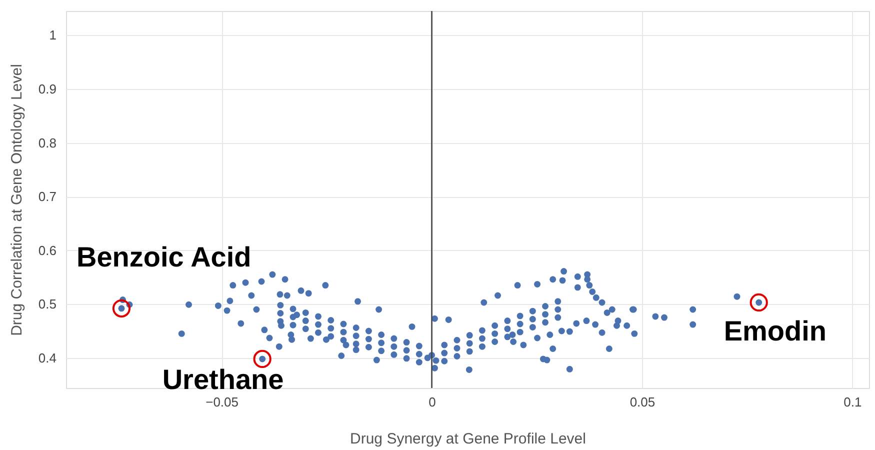 This screenshot has width=875, height=450. I want to click on y-tick-label: 0.4, so click(47, 358).